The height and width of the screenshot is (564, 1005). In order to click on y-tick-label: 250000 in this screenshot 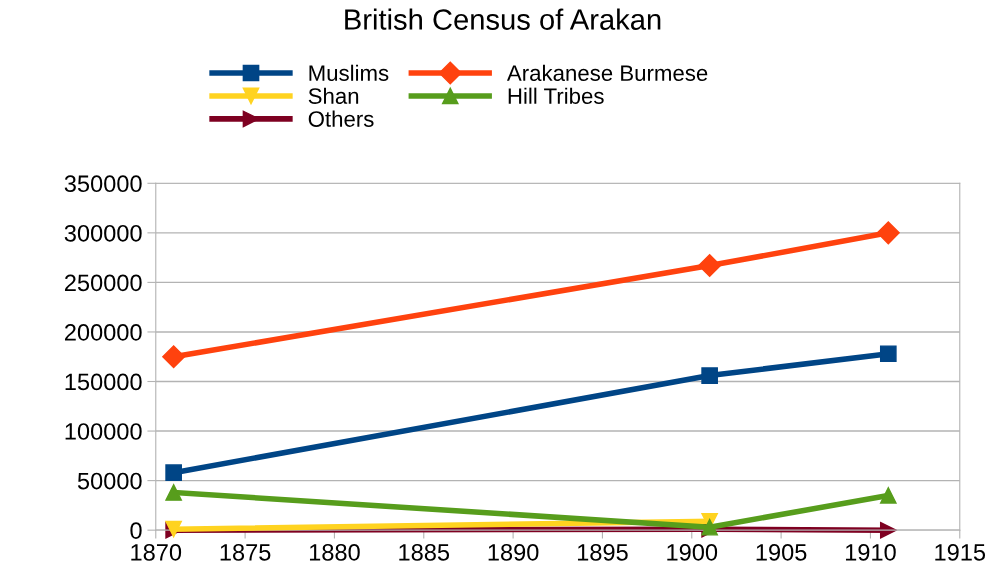, I will do `click(103, 283)`.